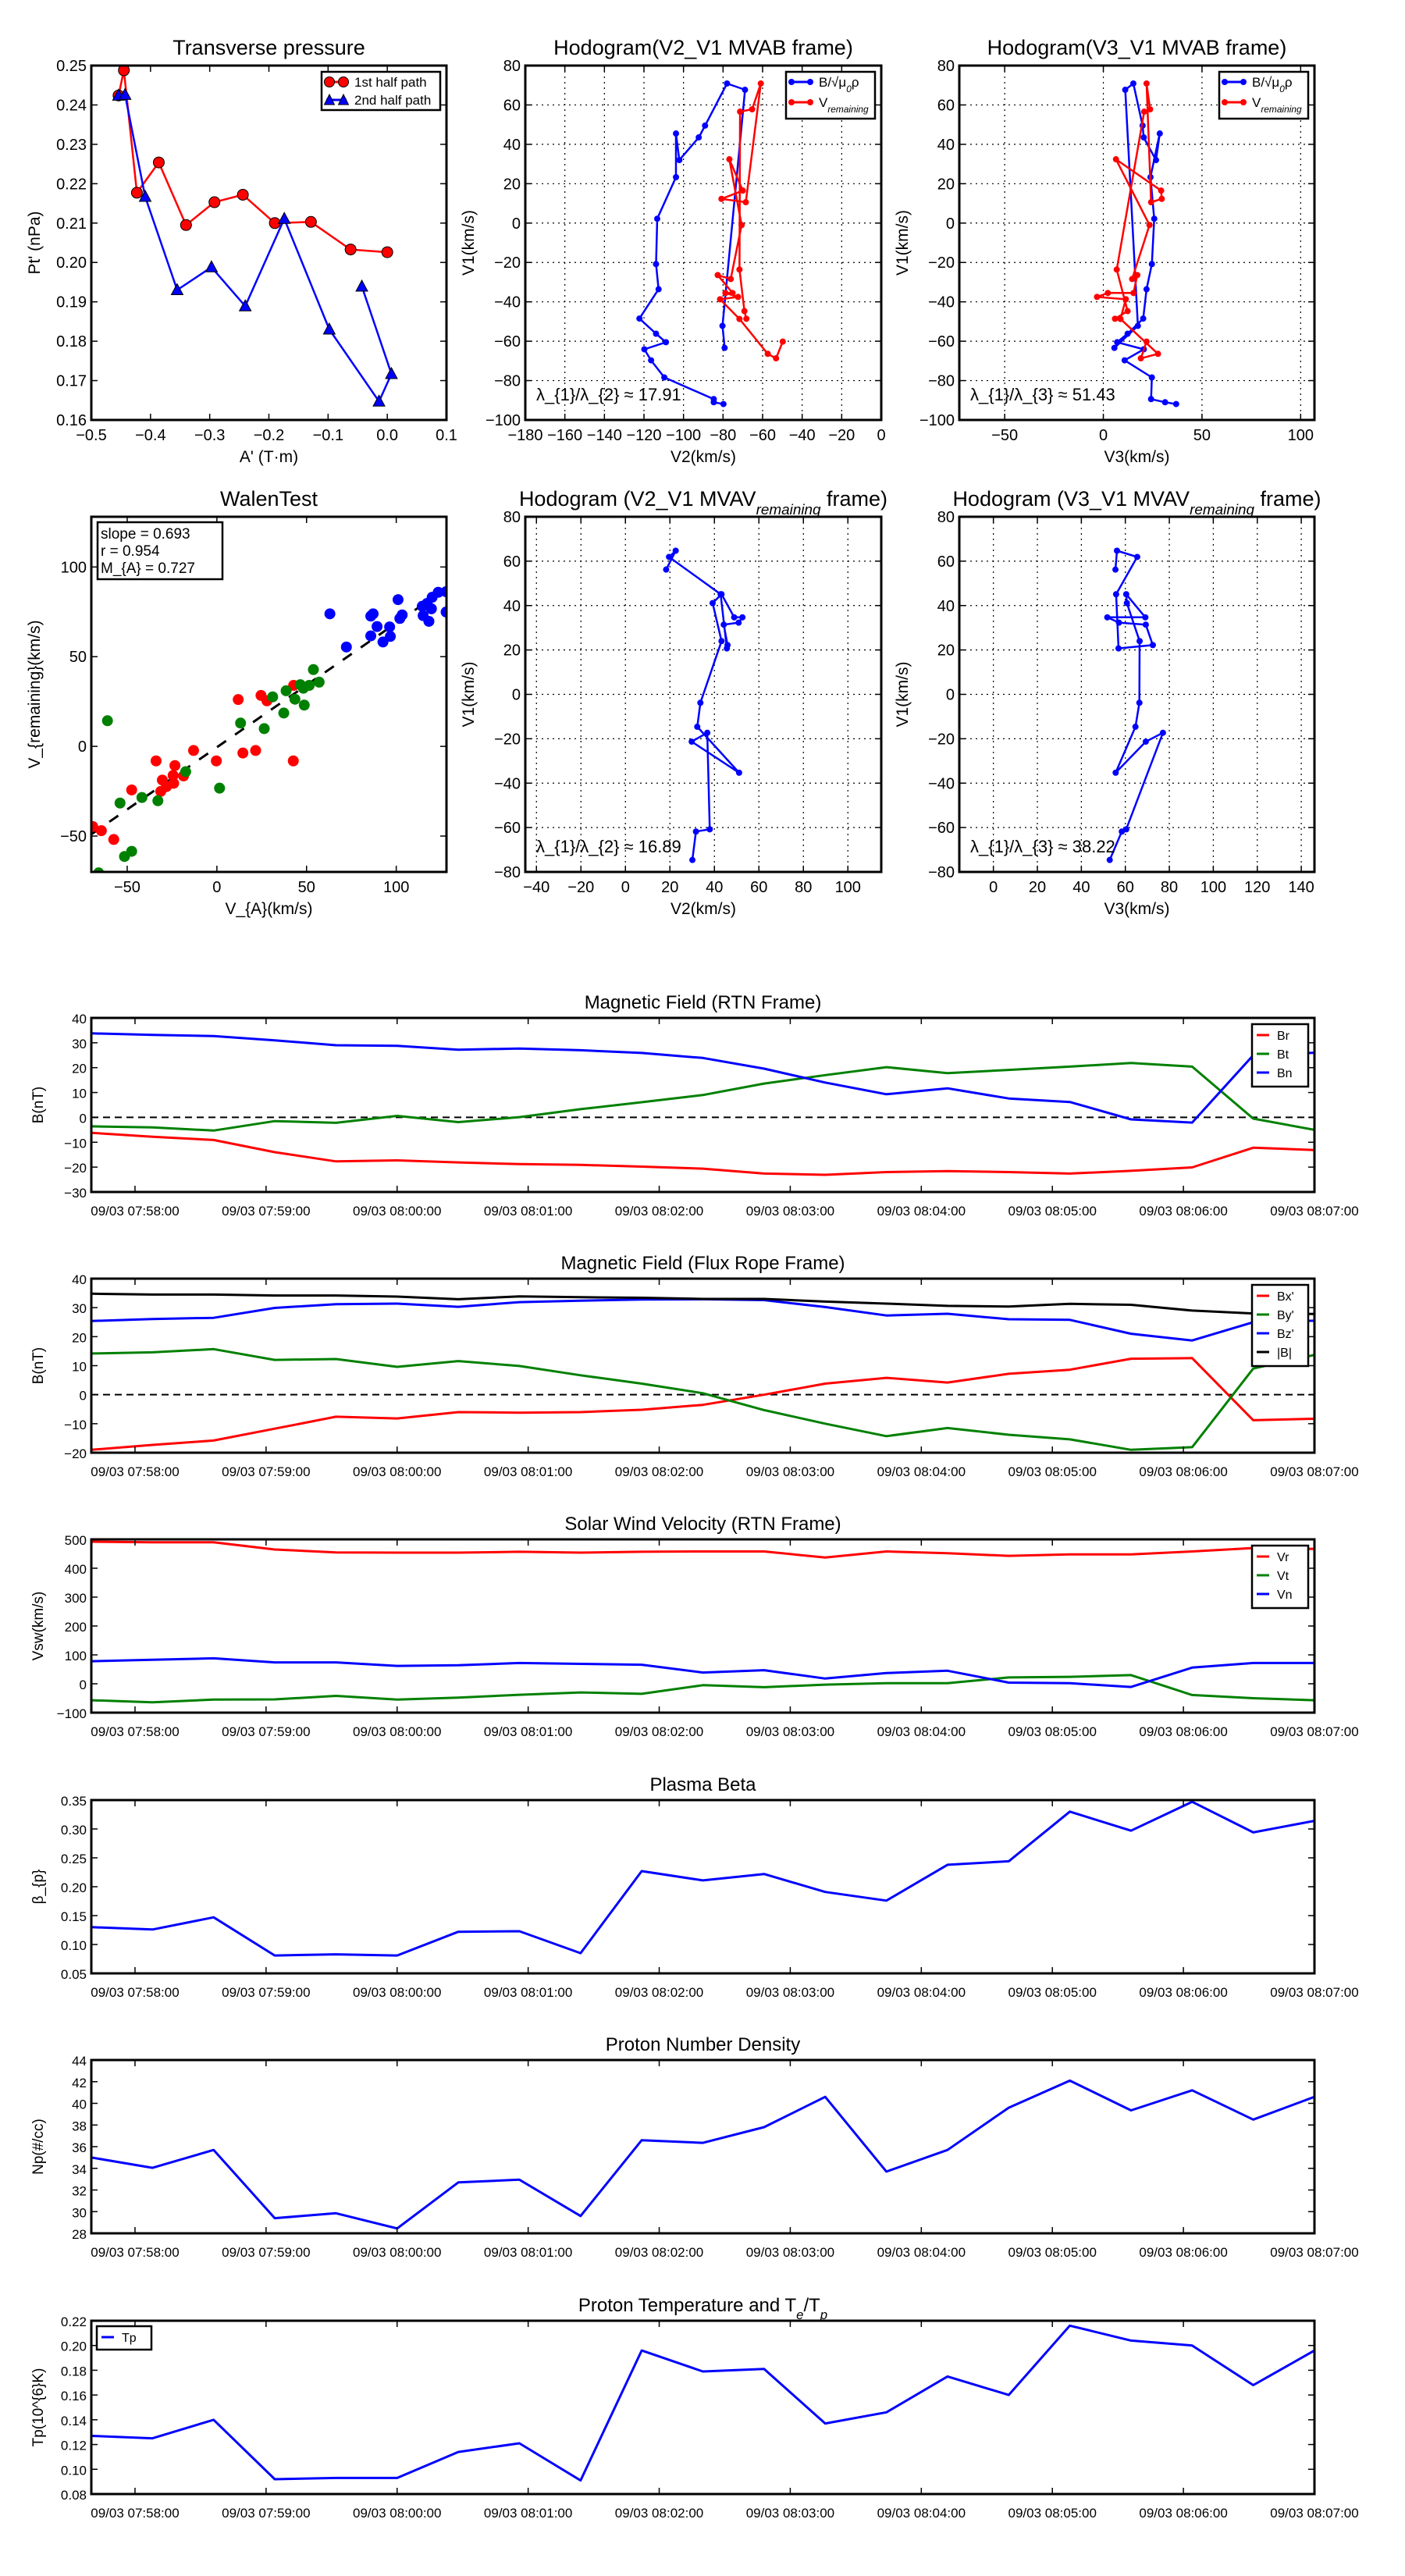 The image size is (1405, 2576). I want to click on y-tick-label: −10, so click(76, 1425).